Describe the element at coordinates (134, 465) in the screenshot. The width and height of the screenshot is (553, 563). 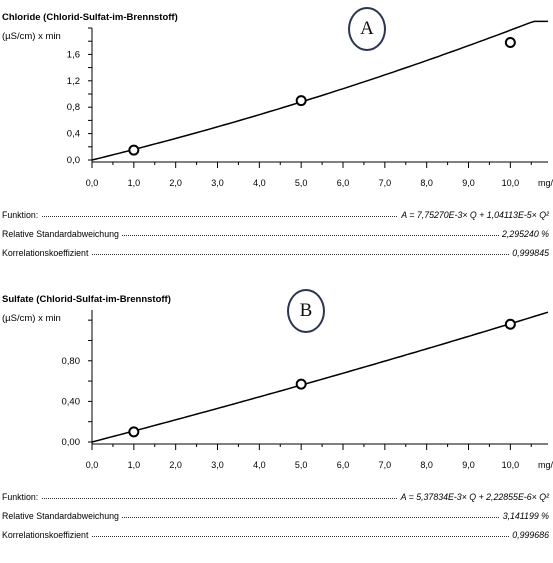
I see `chart-b-x-tick-label: 1,0` at that location.